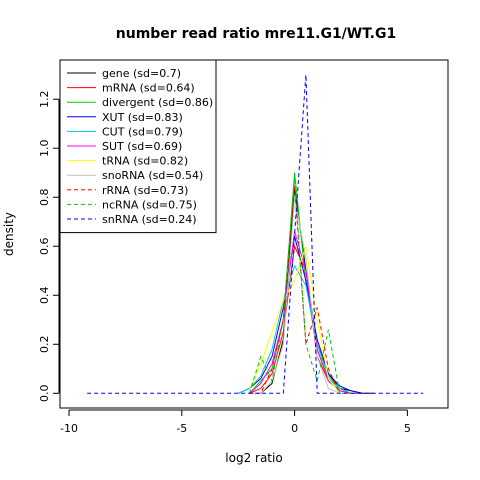 The image size is (480, 480). I want to click on legend-label: mRNA (sd=0.64), so click(148, 88).